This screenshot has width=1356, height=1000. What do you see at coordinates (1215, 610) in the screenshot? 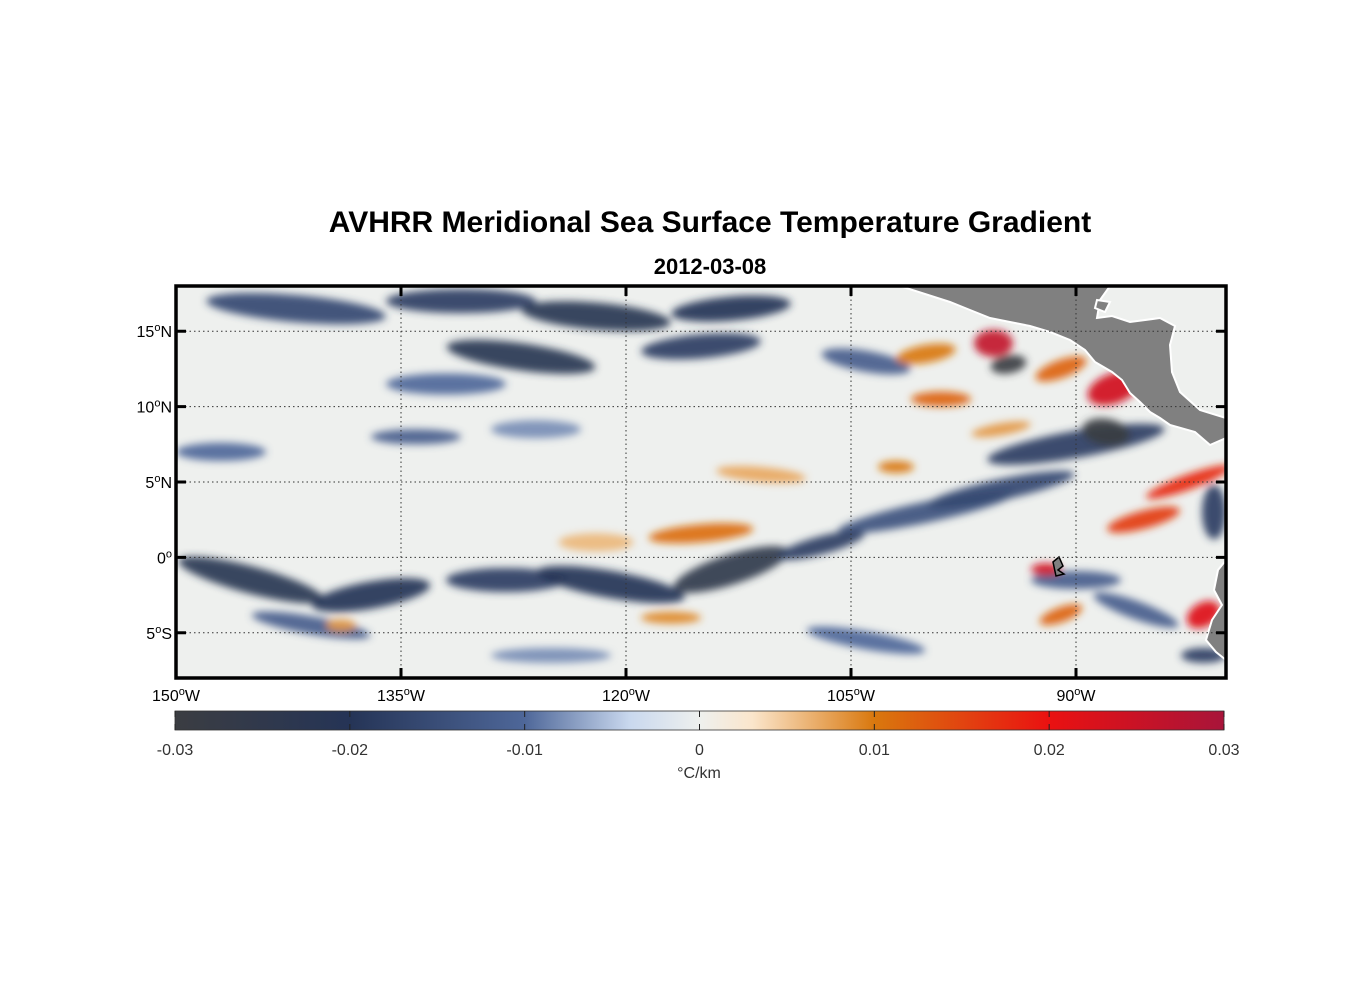
I see `land-south-america` at bounding box center [1215, 610].